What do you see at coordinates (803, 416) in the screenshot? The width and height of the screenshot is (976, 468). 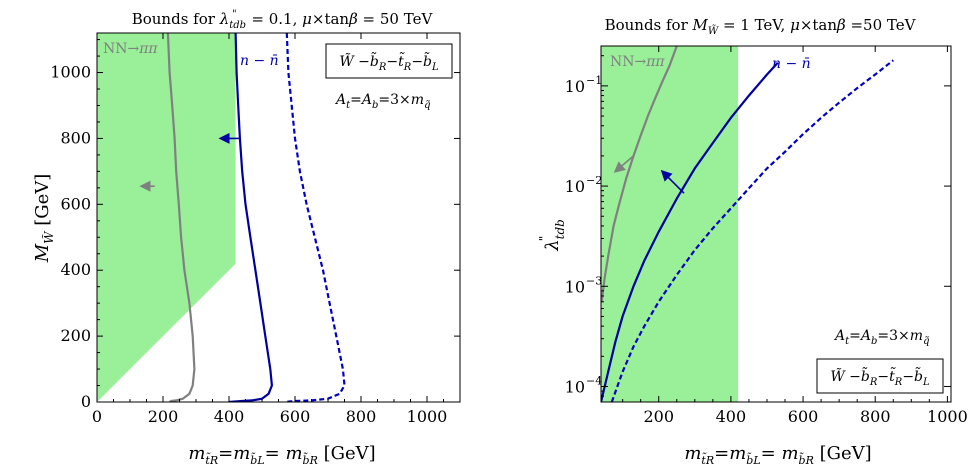 I see `right-x-tick-label: 600` at bounding box center [803, 416].